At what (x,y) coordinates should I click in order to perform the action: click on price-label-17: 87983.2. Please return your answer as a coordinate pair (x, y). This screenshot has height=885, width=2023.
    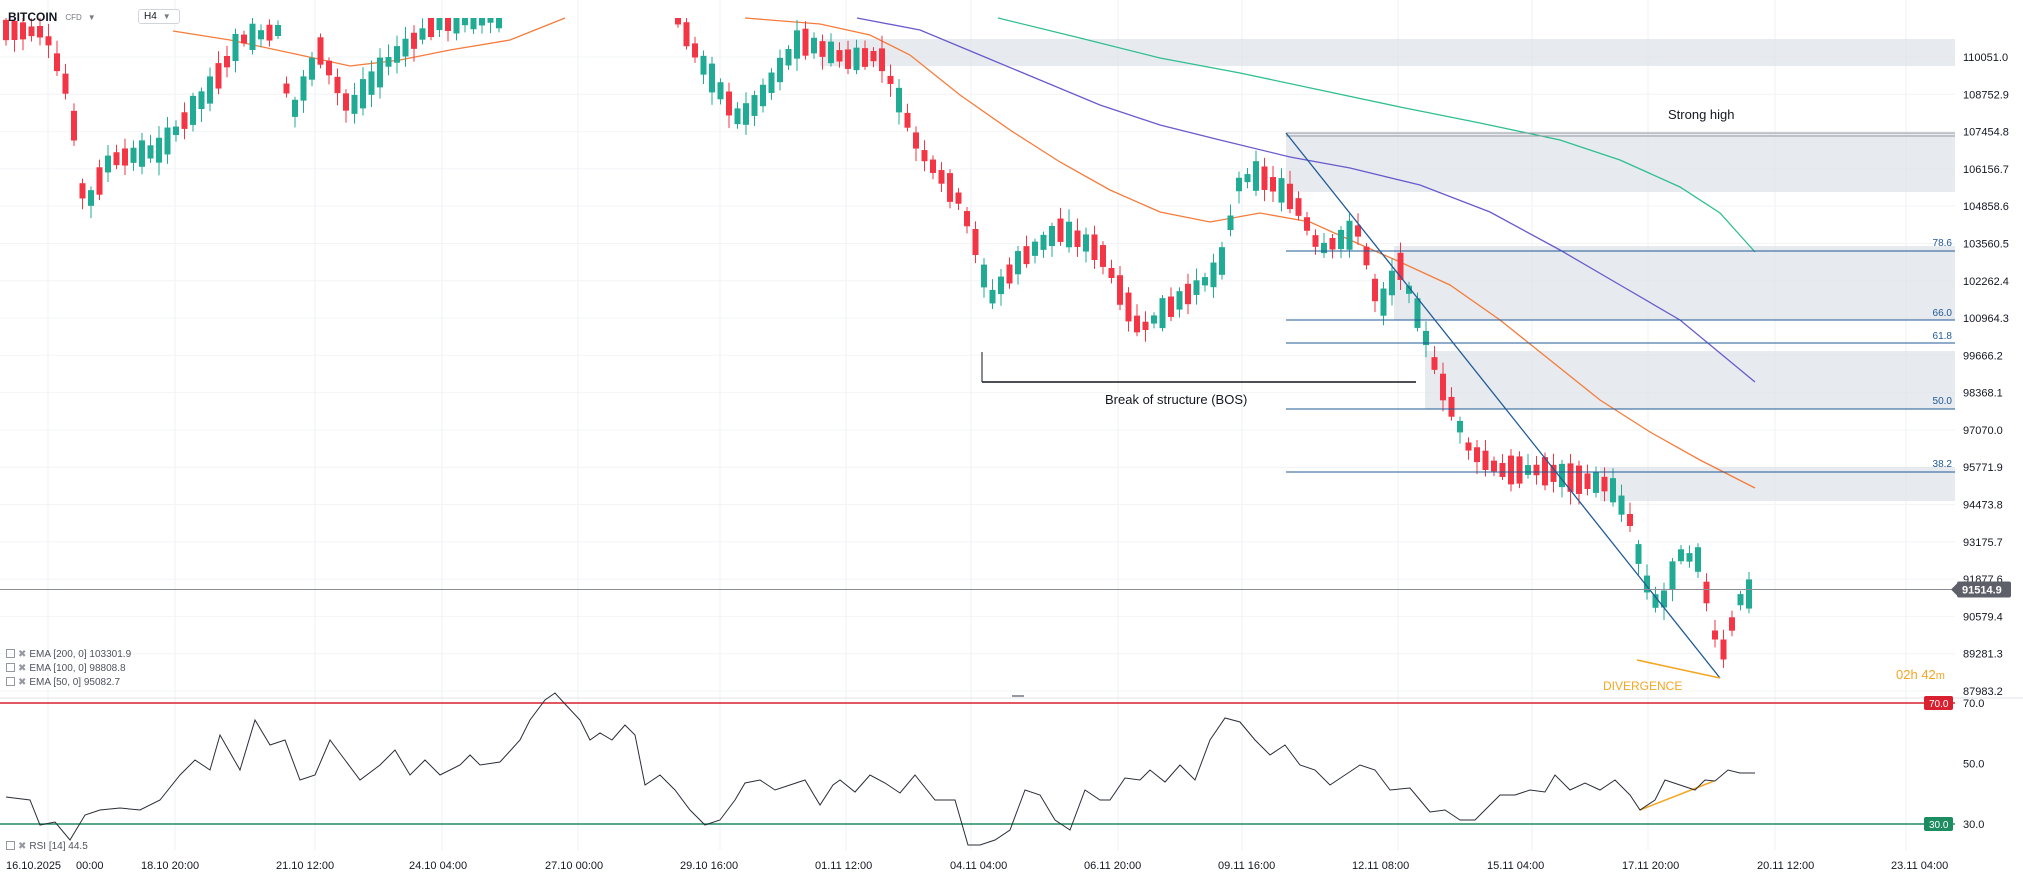
    Looking at the image, I should click on (1983, 692).